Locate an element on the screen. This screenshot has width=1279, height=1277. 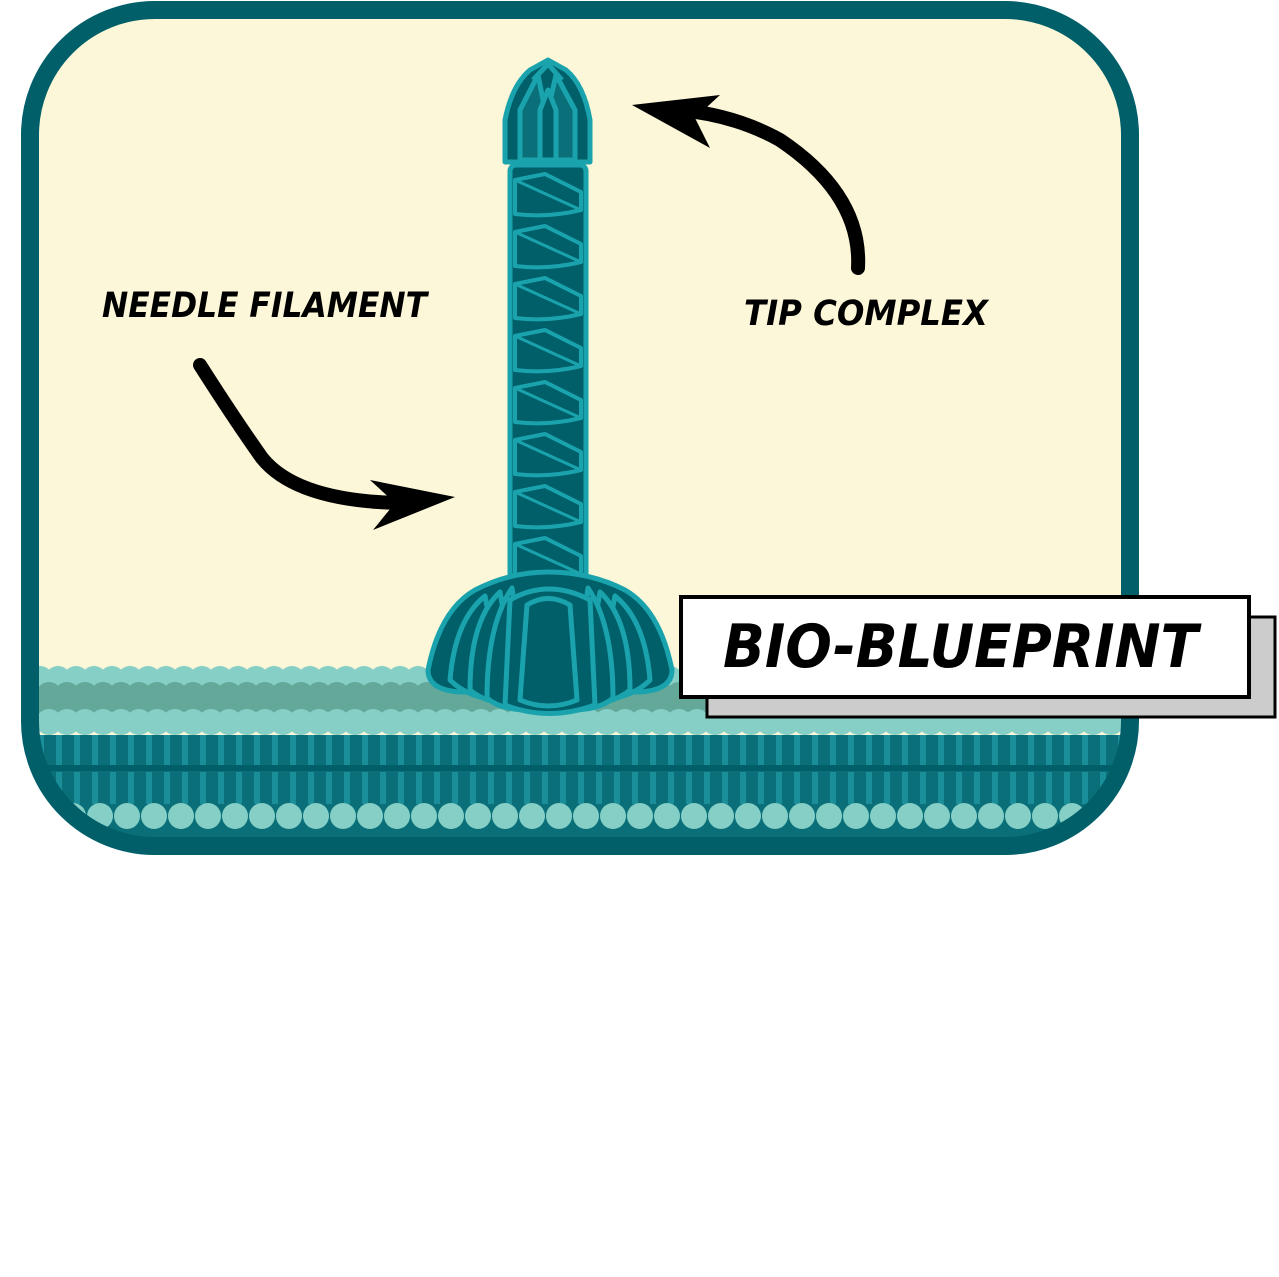
tip-complex-shape is located at coordinates (547, 111).